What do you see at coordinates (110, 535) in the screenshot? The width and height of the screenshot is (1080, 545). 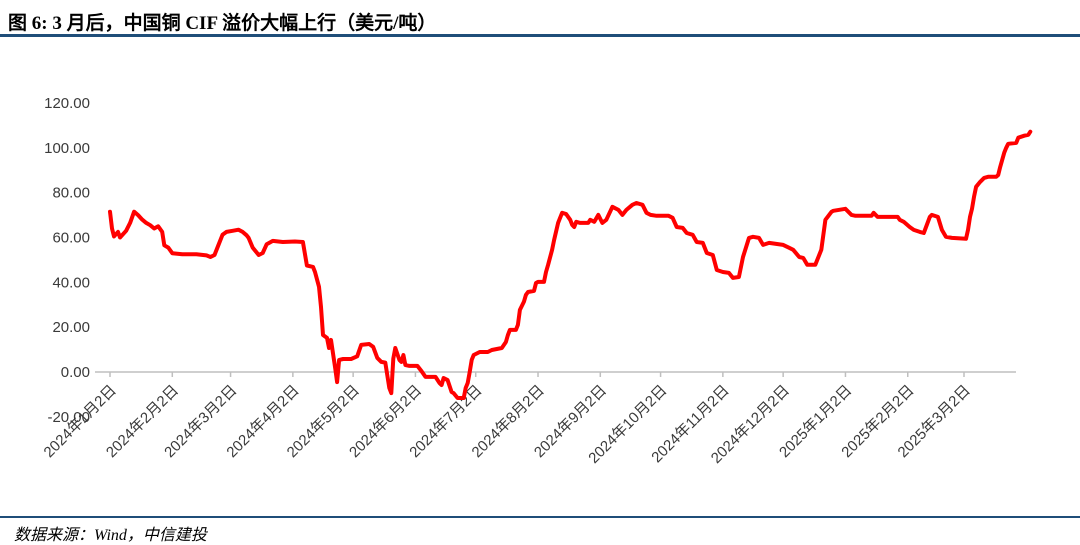 I see `data-source-note: 数据来源：Wind，中信建投` at bounding box center [110, 535].